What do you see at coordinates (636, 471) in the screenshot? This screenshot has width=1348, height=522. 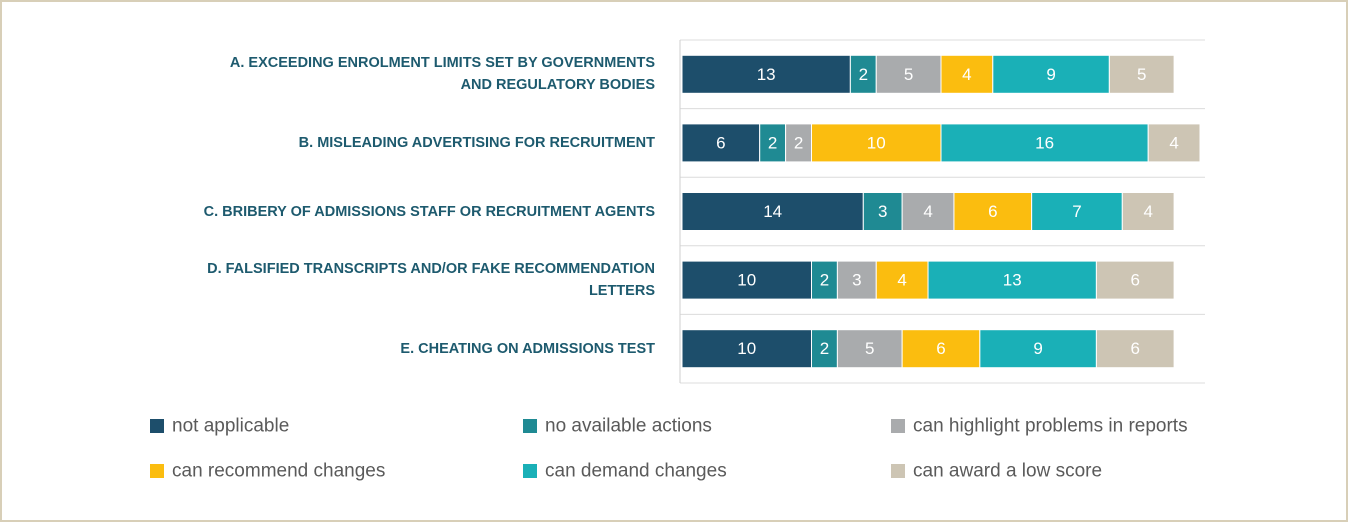 I see `legend-label: can demand changes` at bounding box center [636, 471].